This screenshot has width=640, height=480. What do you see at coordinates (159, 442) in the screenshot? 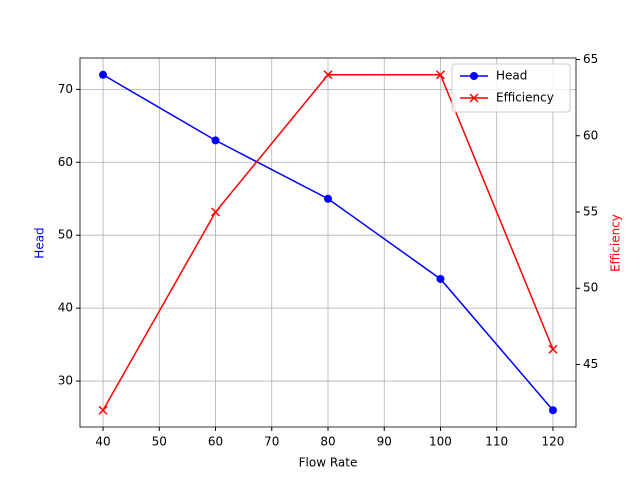
I see `x-tick-label: 50` at bounding box center [159, 442].